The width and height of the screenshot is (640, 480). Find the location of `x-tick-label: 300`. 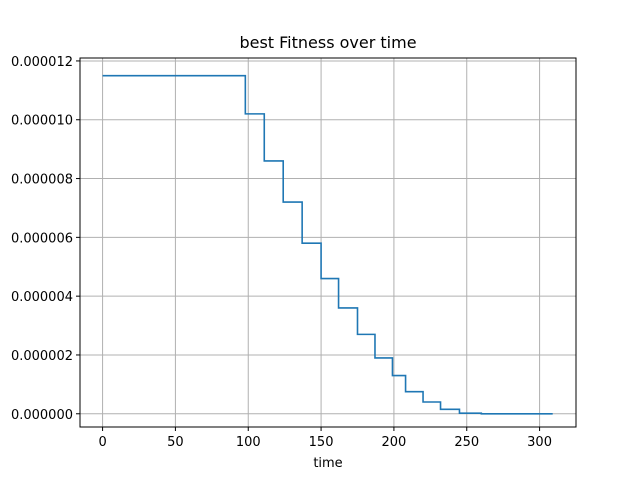

x-tick-label: 300 is located at coordinates (539, 442).